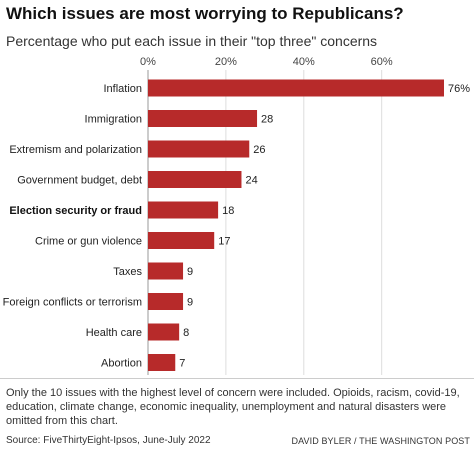 This screenshot has width=474, height=455. I want to click on category-label: Taxes, so click(127, 272).